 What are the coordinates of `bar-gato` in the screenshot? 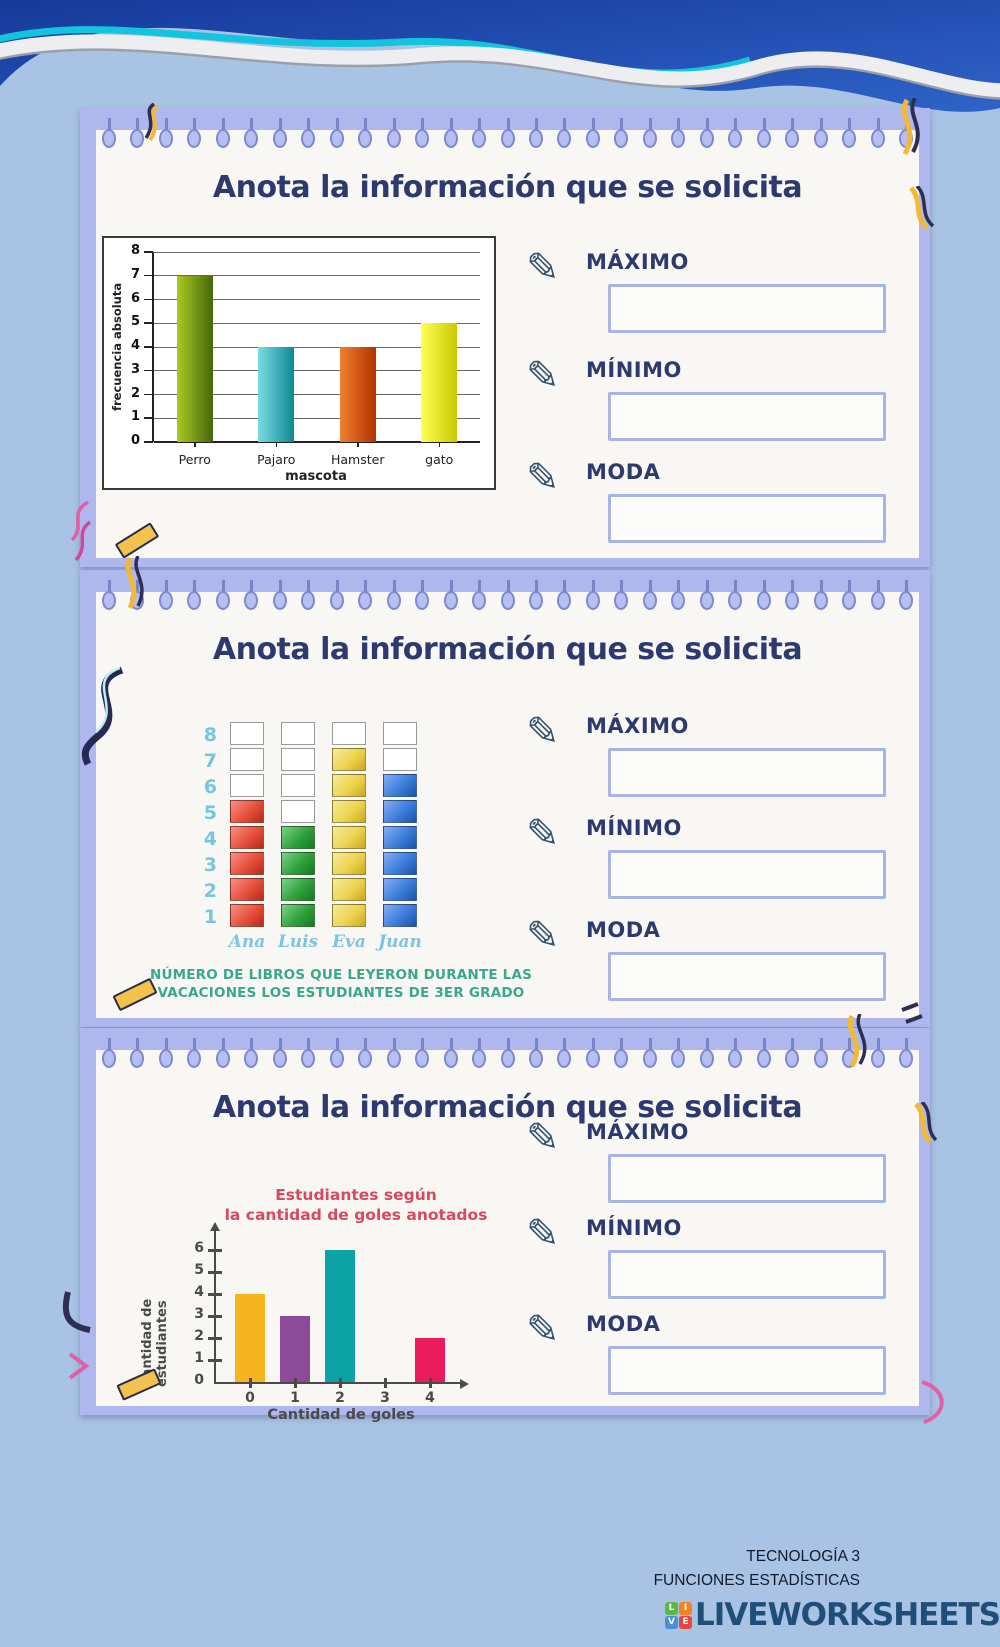 It's located at (439, 382).